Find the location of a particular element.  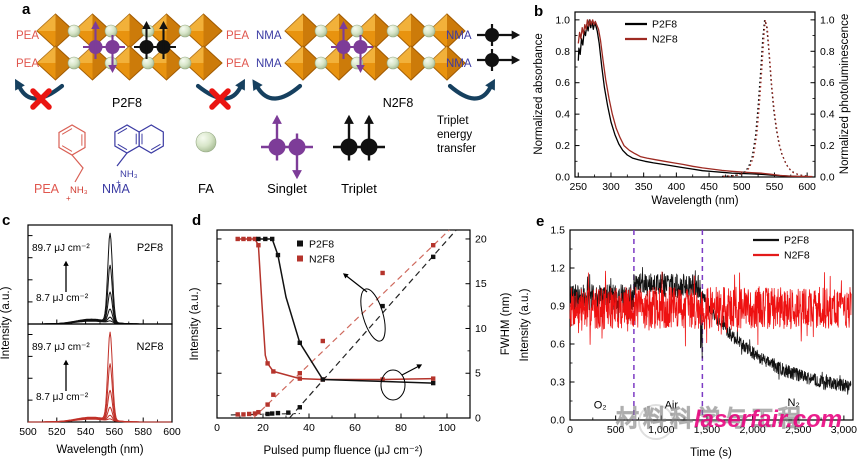

svg-text: 100 is located at coordinates (447, 428).